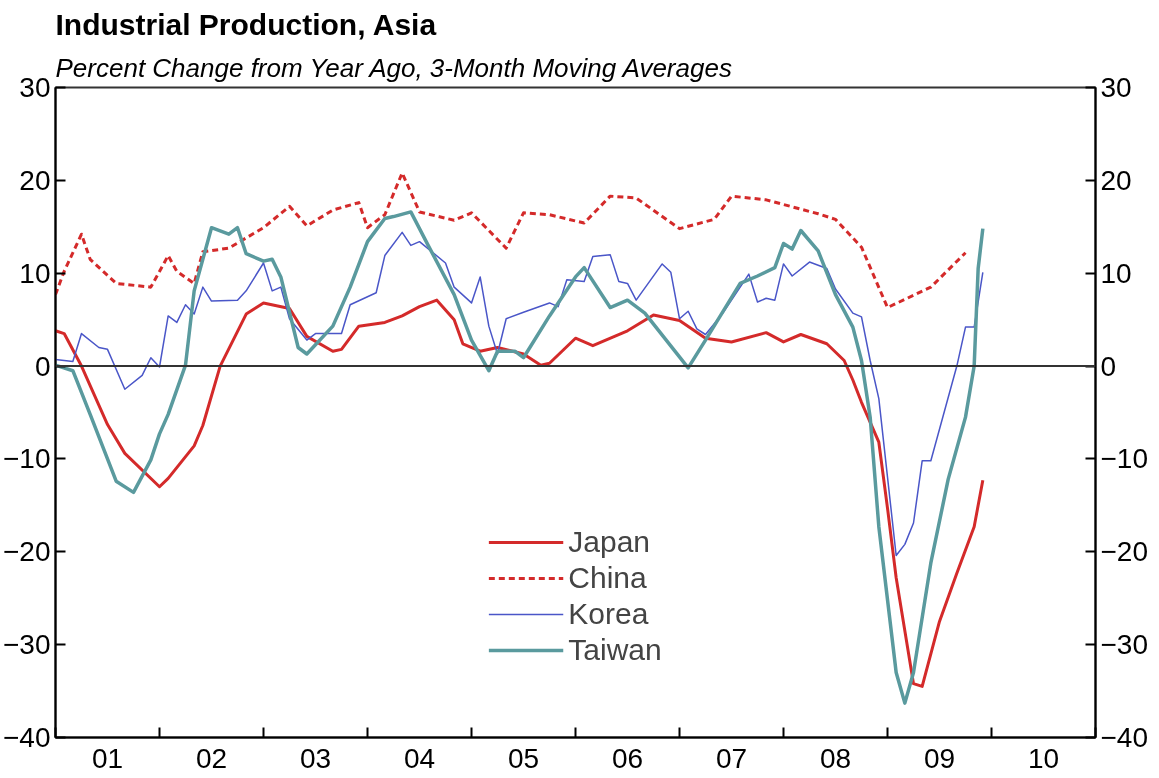 This screenshot has width=1159, height=778. I want to click on y-tick-label: 0, so click(42, 366).